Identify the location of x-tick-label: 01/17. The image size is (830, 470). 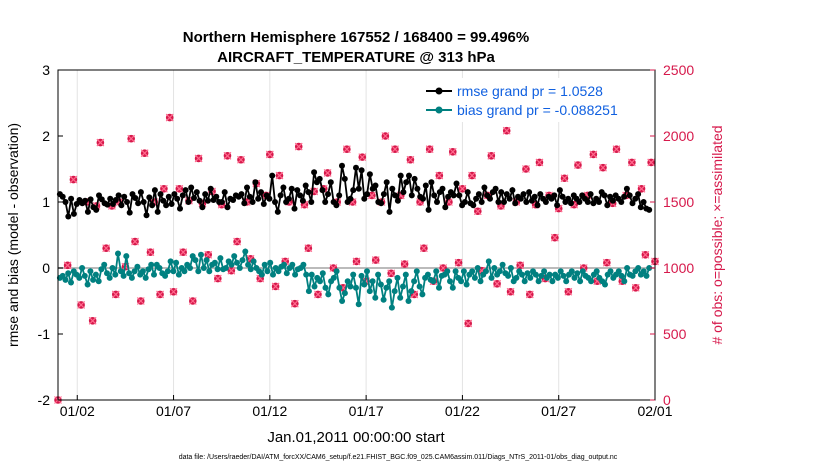
(366, 411).